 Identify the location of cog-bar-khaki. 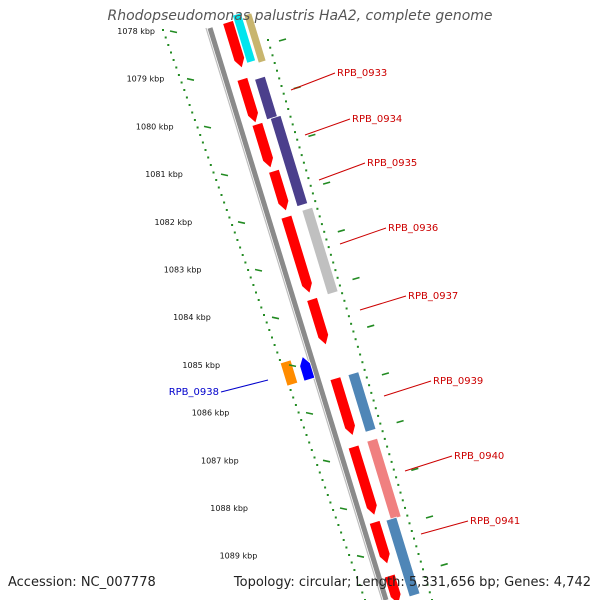
(255, 38).